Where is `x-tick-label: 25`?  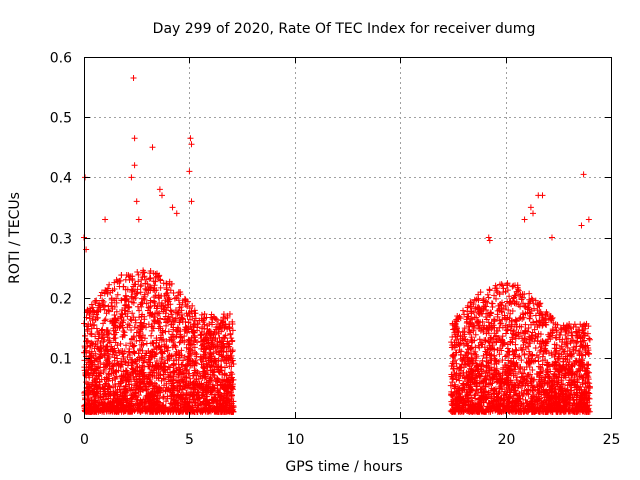 x-tick-label: 25 is located at coordinates (612, 440).